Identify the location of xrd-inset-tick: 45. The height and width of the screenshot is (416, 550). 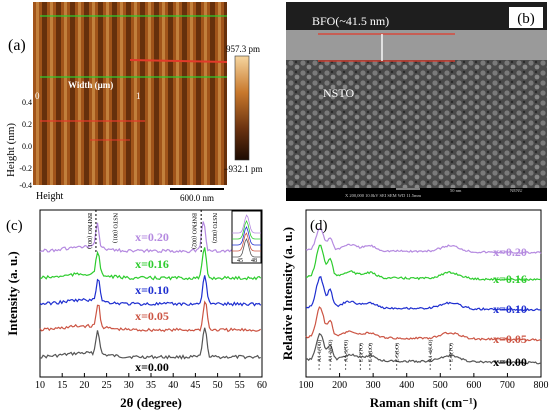
(240, 261).